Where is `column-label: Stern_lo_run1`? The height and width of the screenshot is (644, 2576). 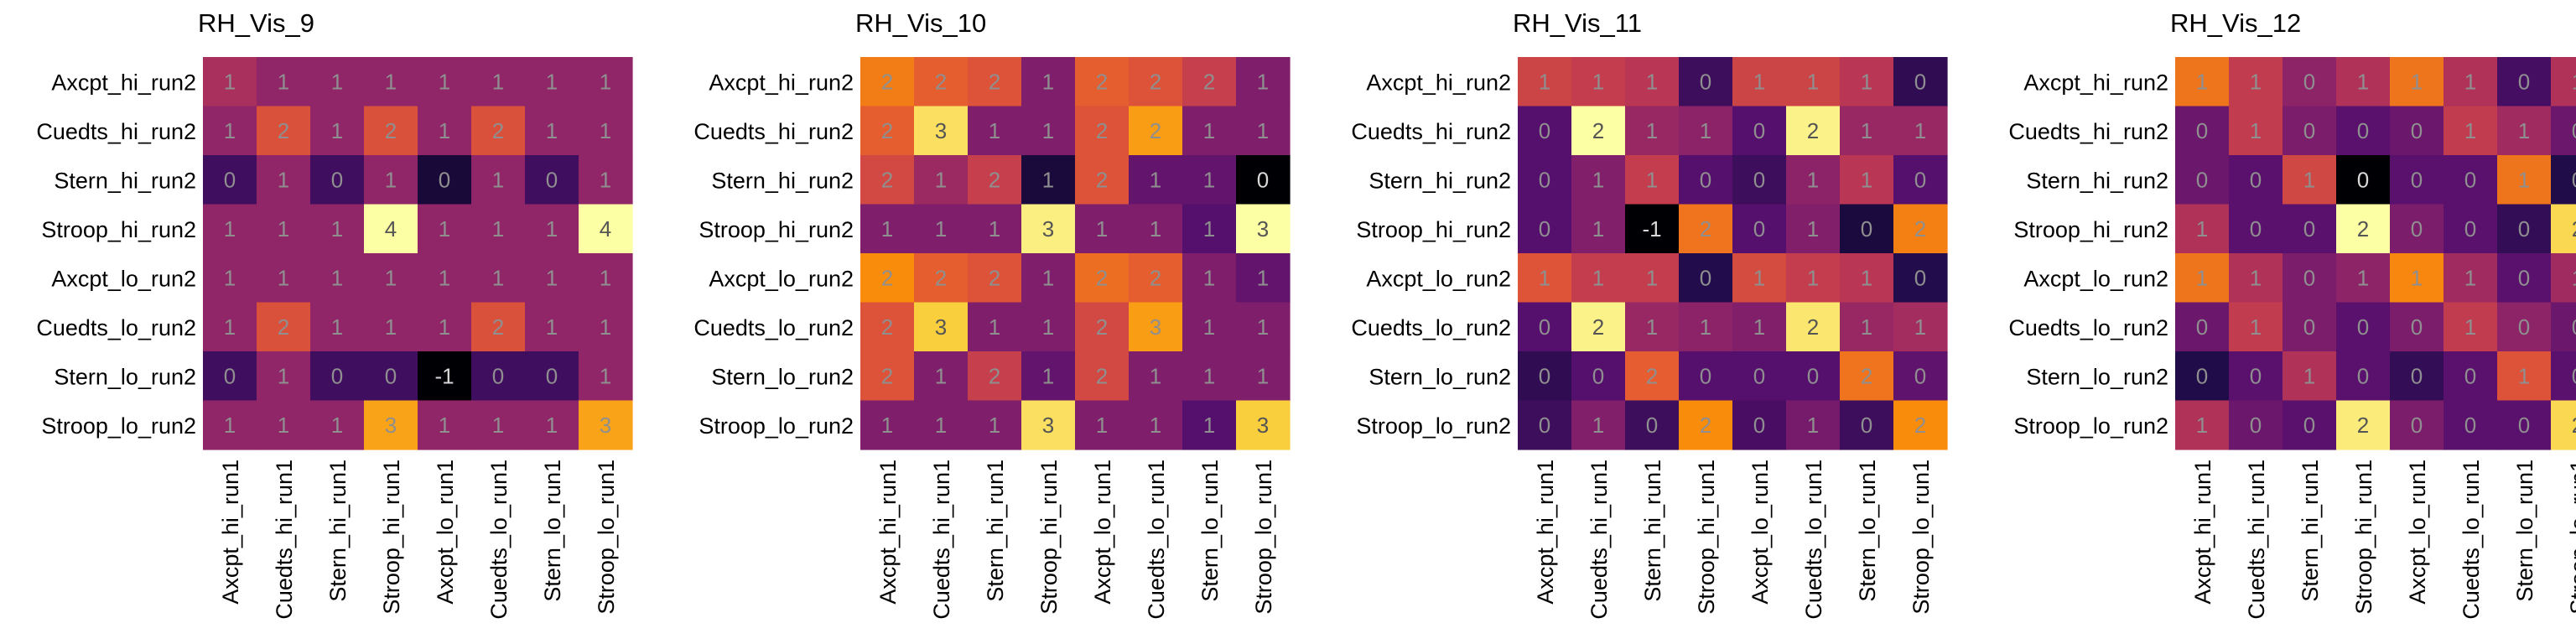 column-label: Stern_lo_run1 is located at coordinates (1867, 531).